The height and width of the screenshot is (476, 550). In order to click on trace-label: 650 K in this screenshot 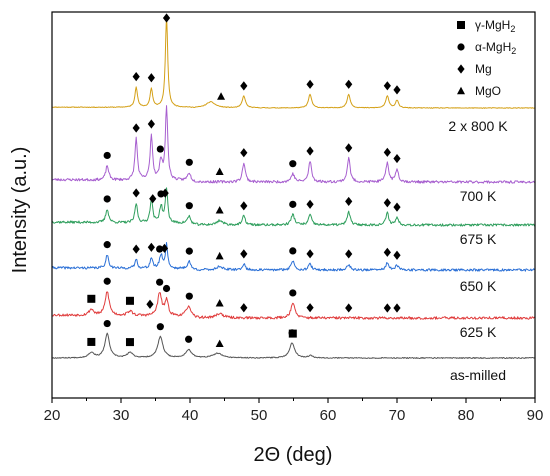, I will do `click(478, 286)`.